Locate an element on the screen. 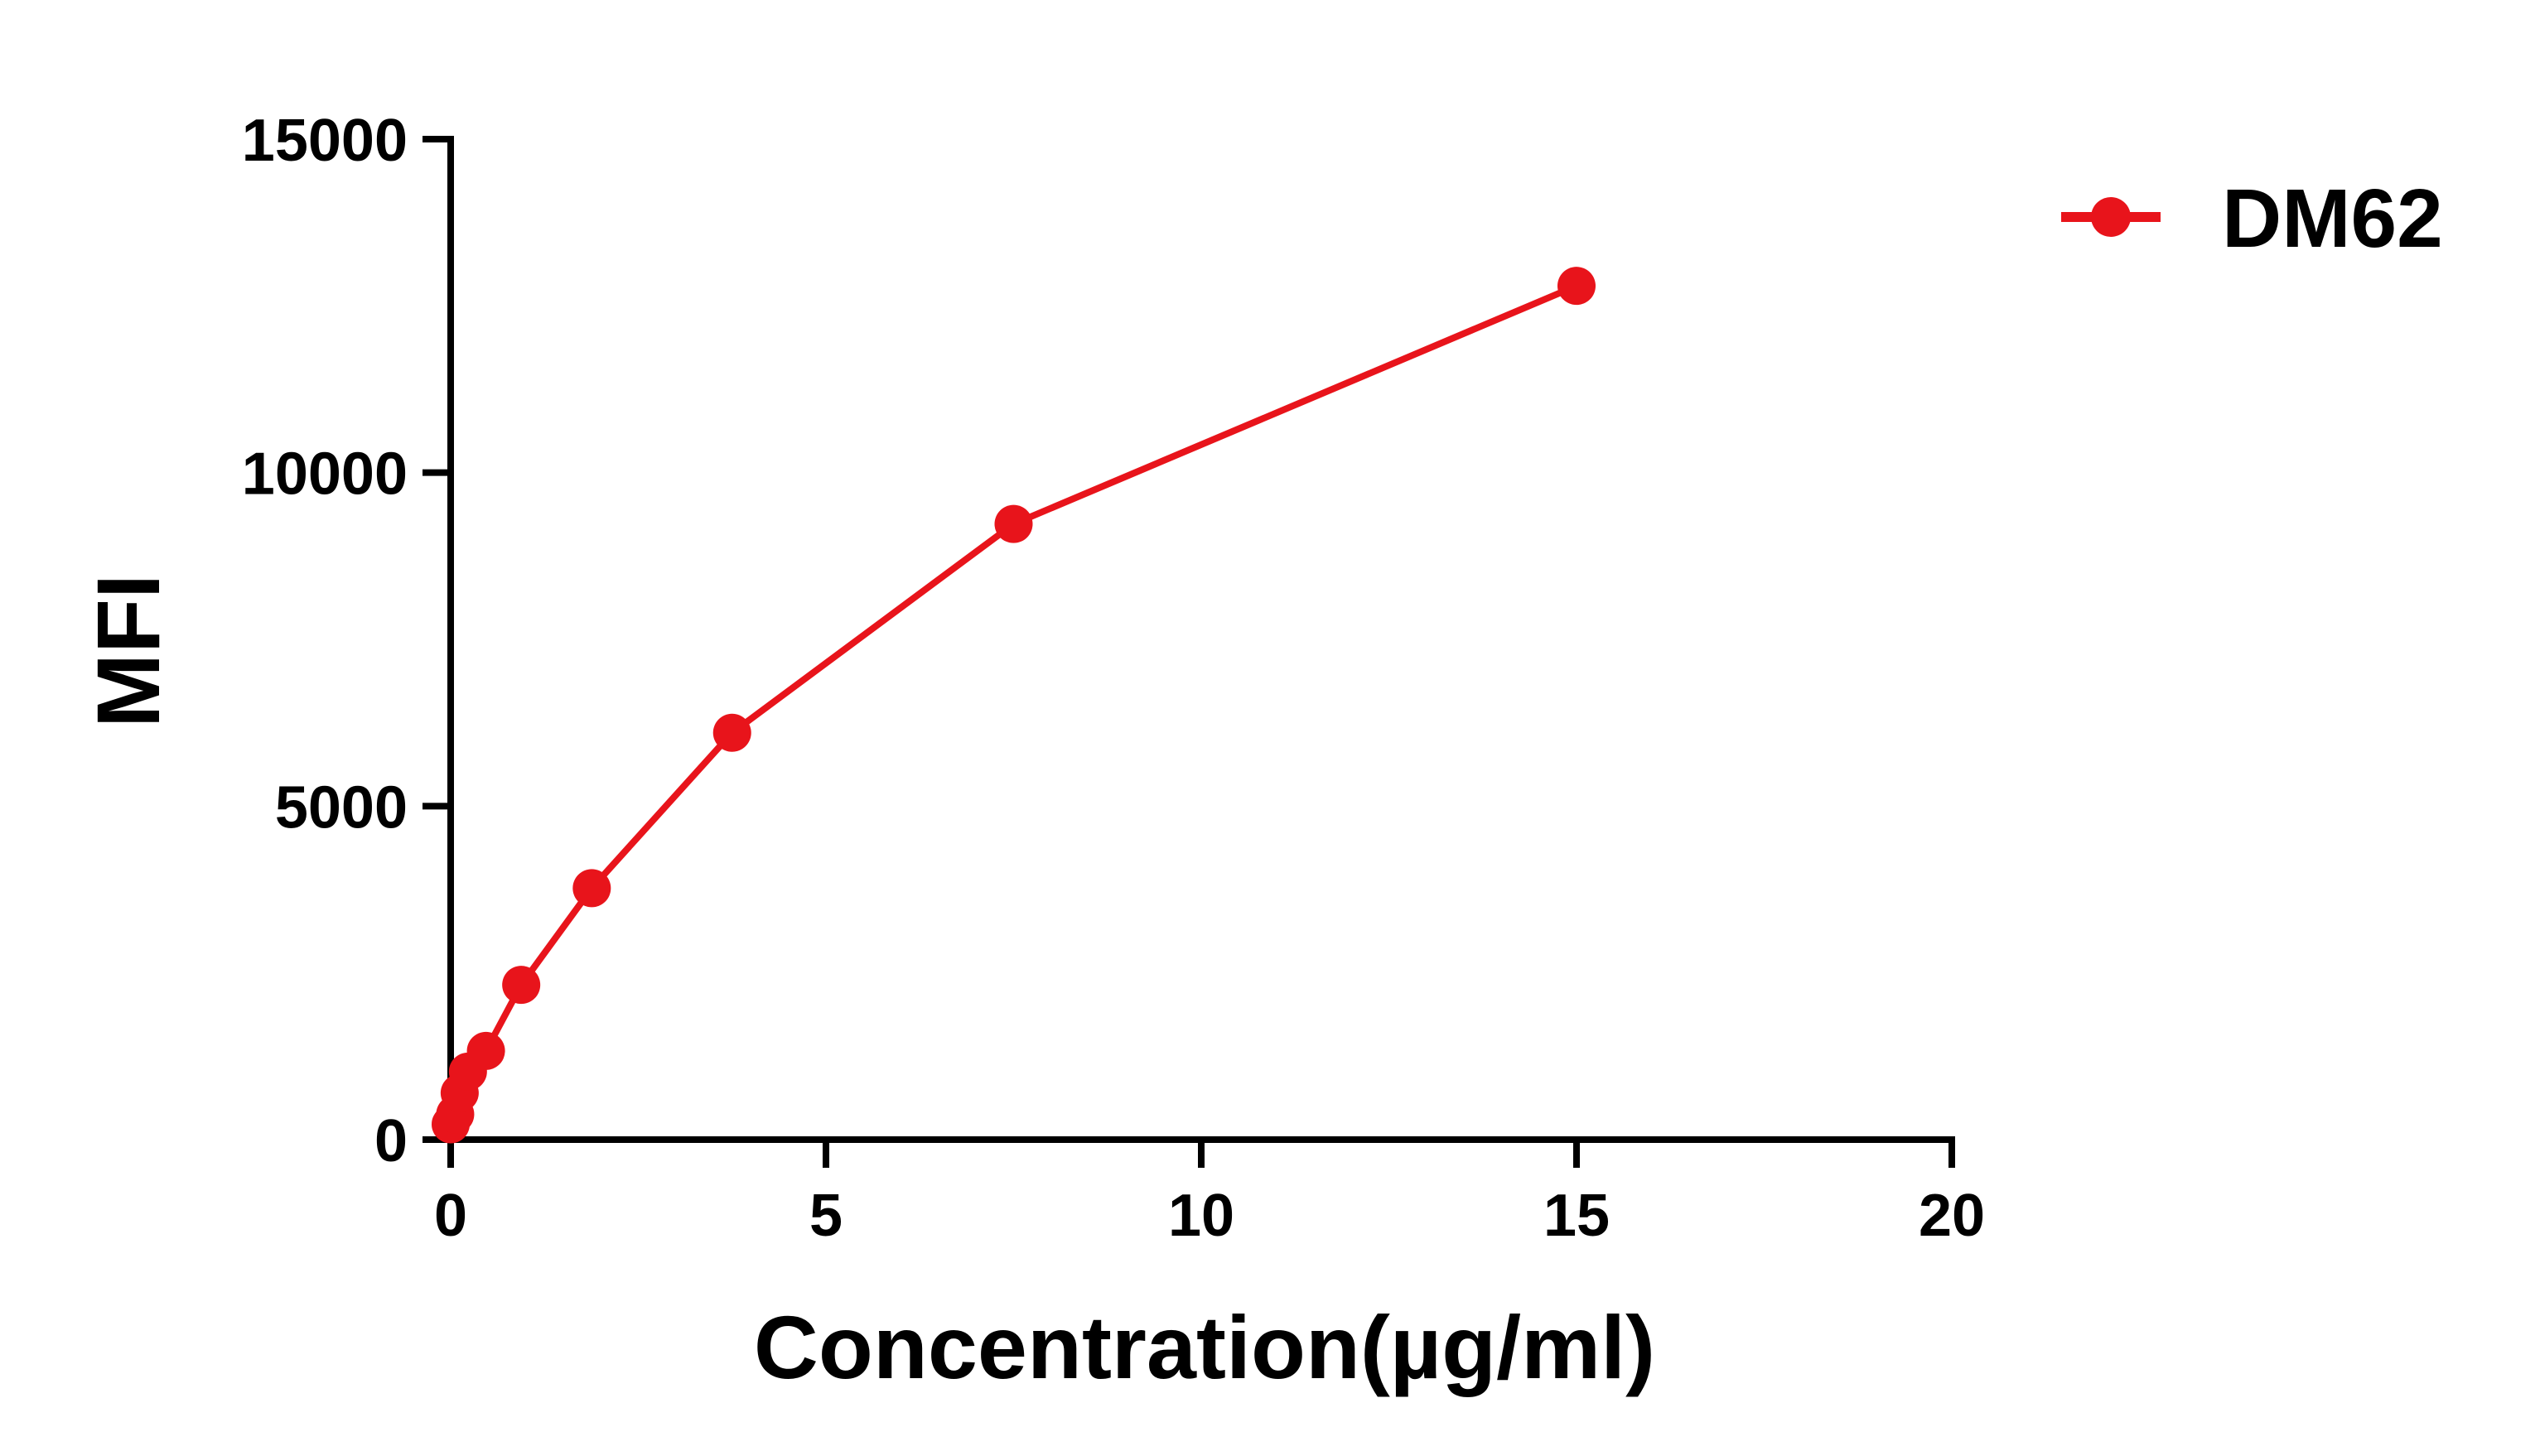 This screenshot has height=1456, width=2540. y-axis-title: MFI is located at coordinates (128, 651).